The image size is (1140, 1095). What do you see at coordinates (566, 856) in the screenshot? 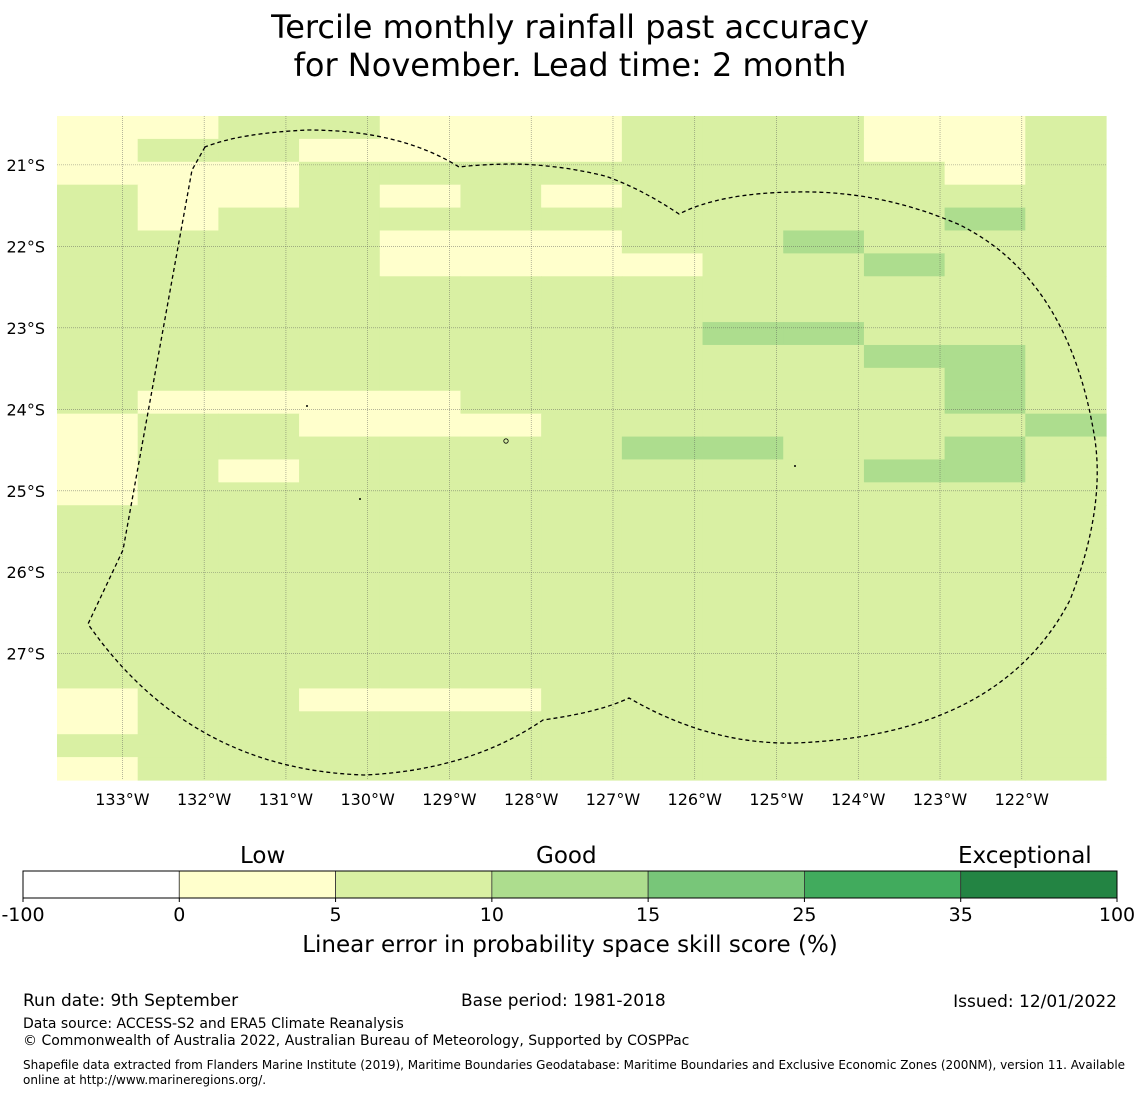
I see `category-good: Good` at bounding box center [566, 856].